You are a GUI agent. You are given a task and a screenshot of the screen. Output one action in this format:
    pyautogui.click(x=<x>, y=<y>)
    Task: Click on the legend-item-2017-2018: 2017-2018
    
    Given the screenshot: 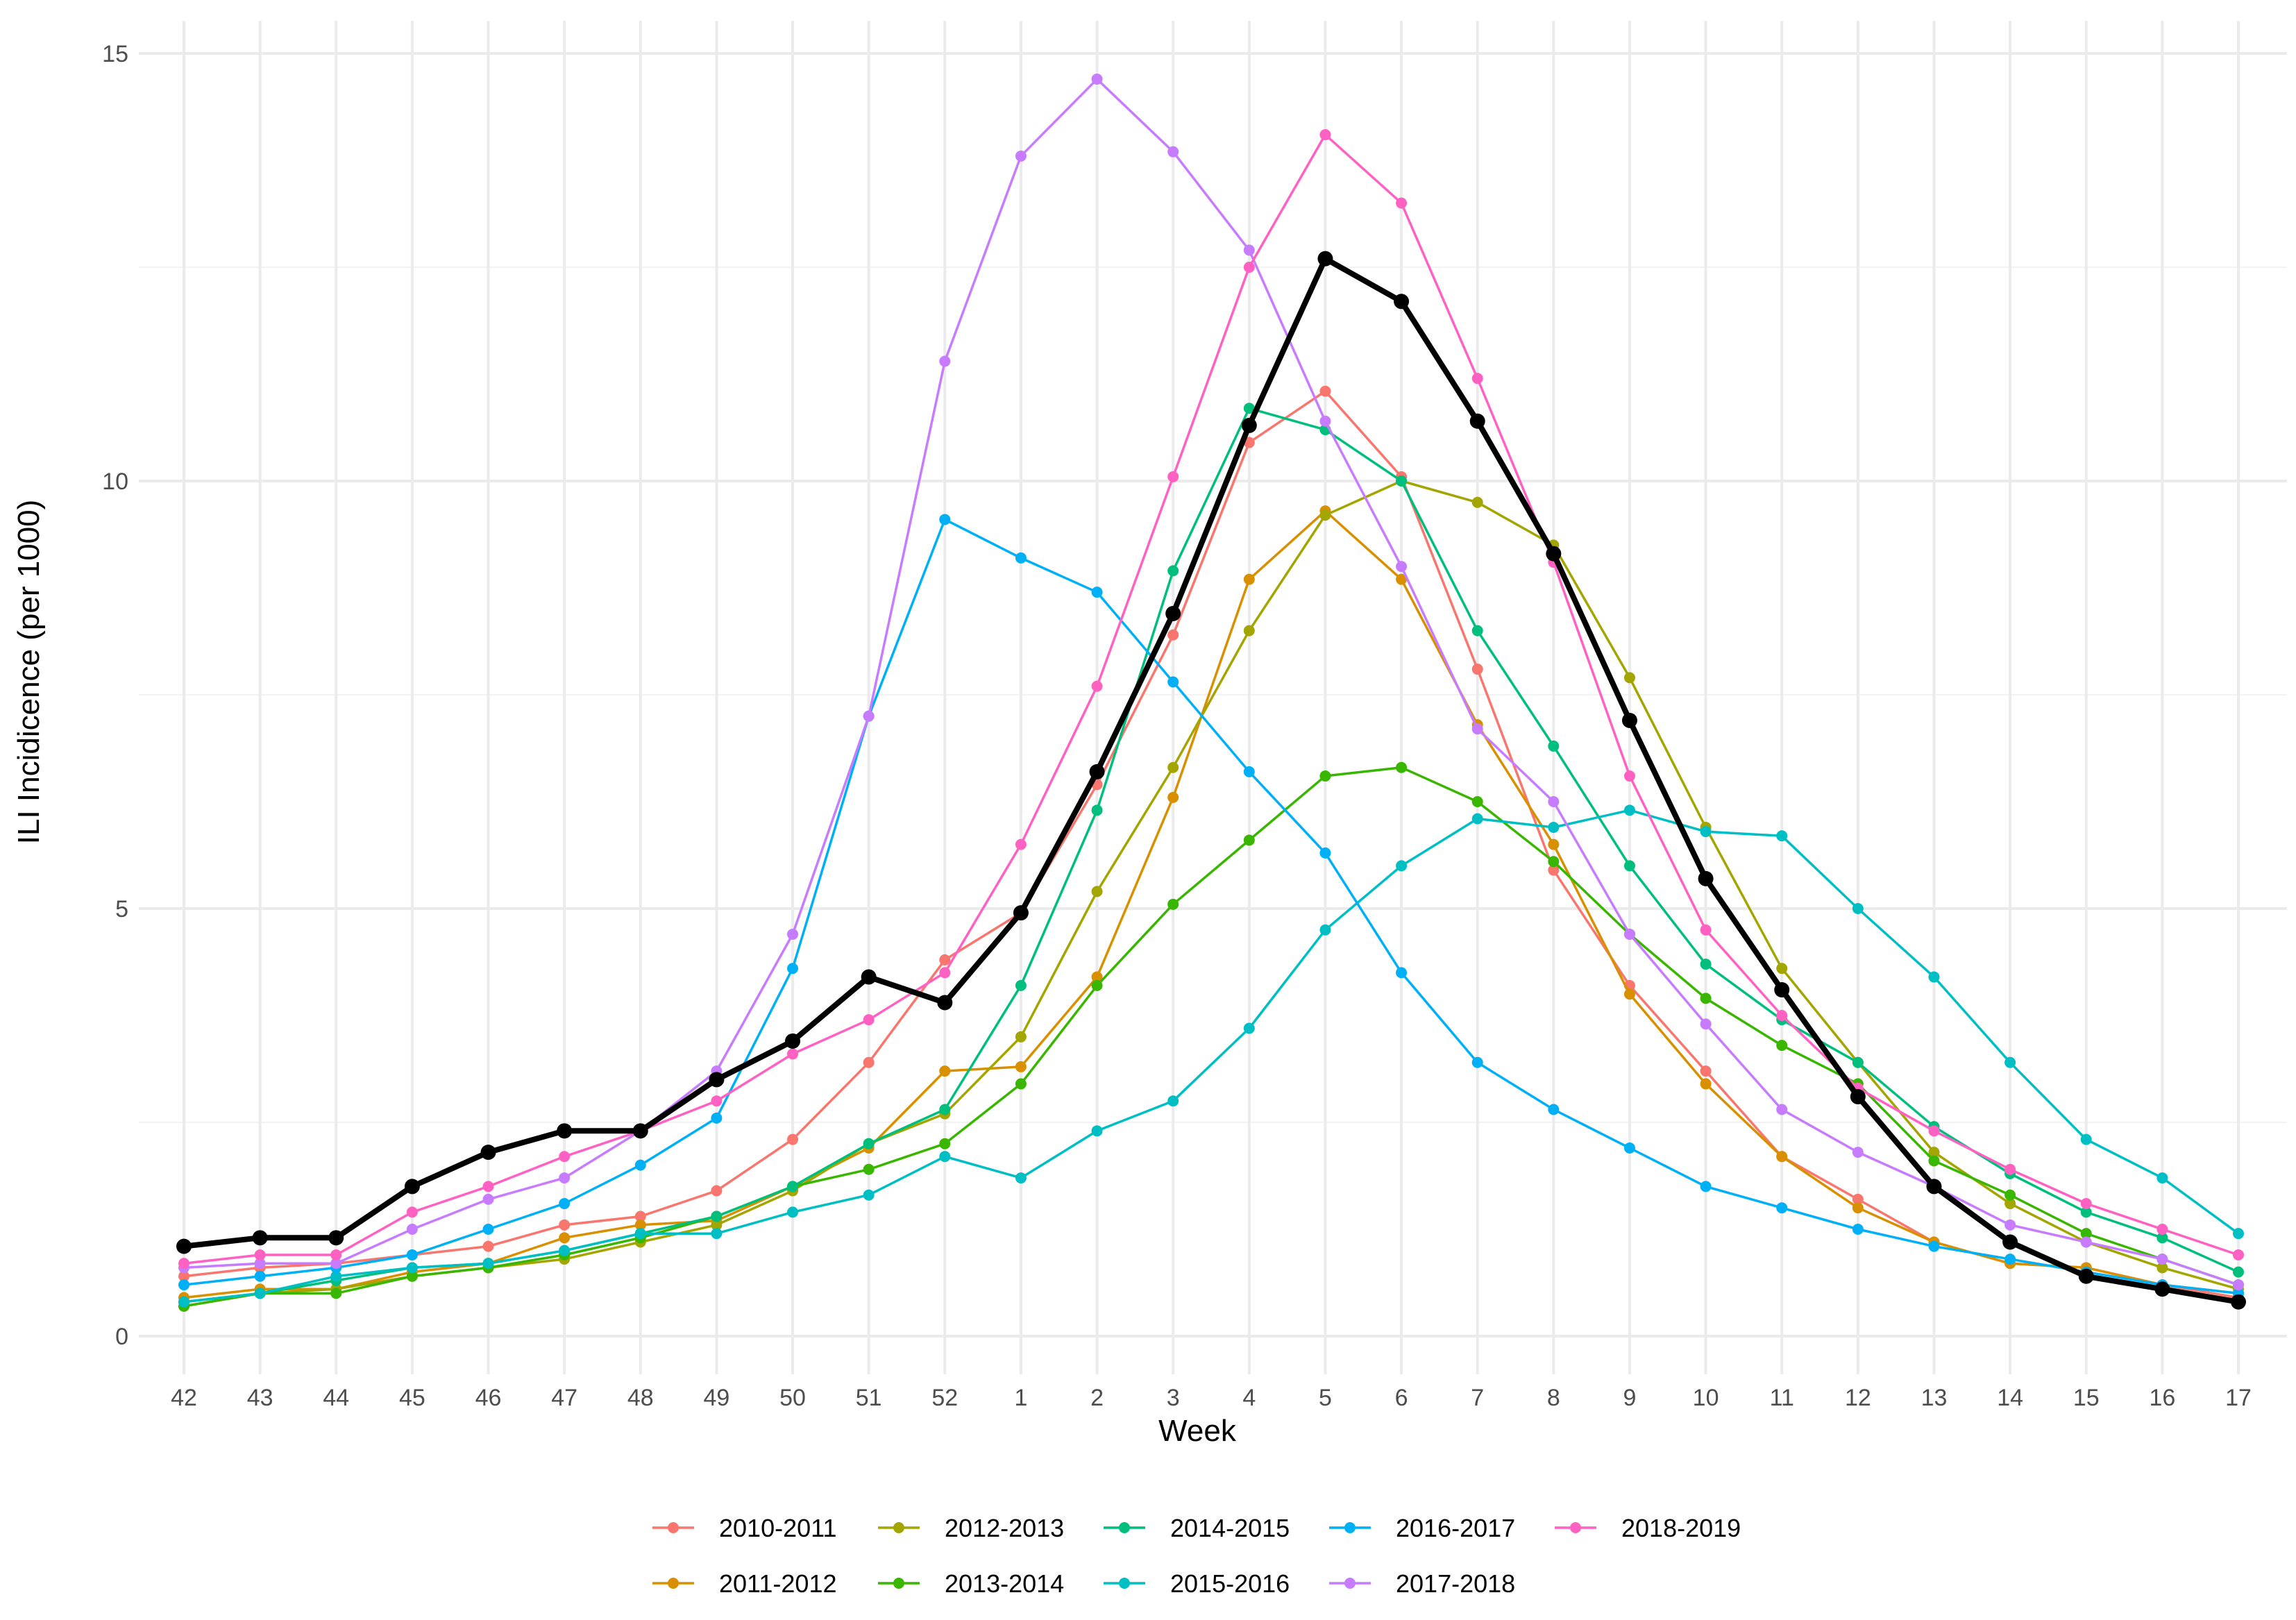 What is the action you would take?
    pyautogui.click(x=1422, y=1583)
    